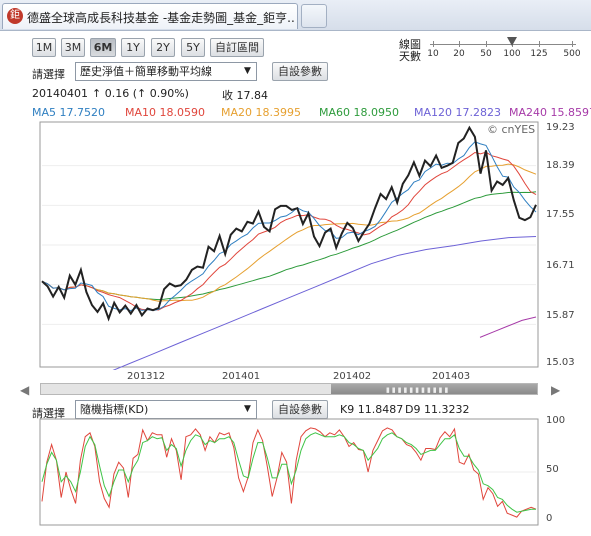 The width and height of the screenshot is (591, 536). I want to click on site-favicon-icon: 鉅, so click(15, 16).